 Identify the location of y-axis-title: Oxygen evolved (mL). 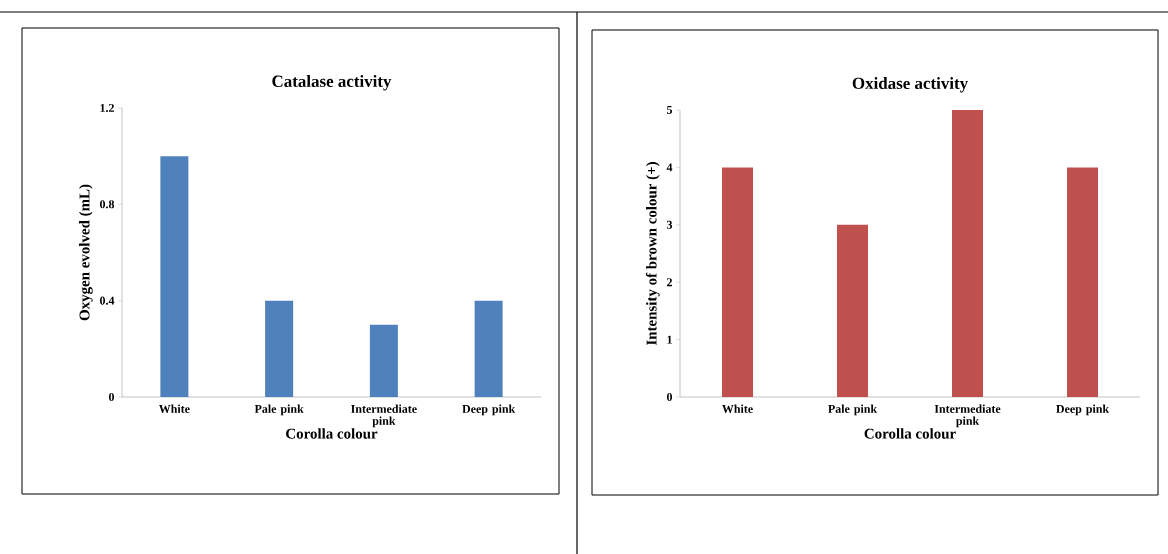
(86, 252).